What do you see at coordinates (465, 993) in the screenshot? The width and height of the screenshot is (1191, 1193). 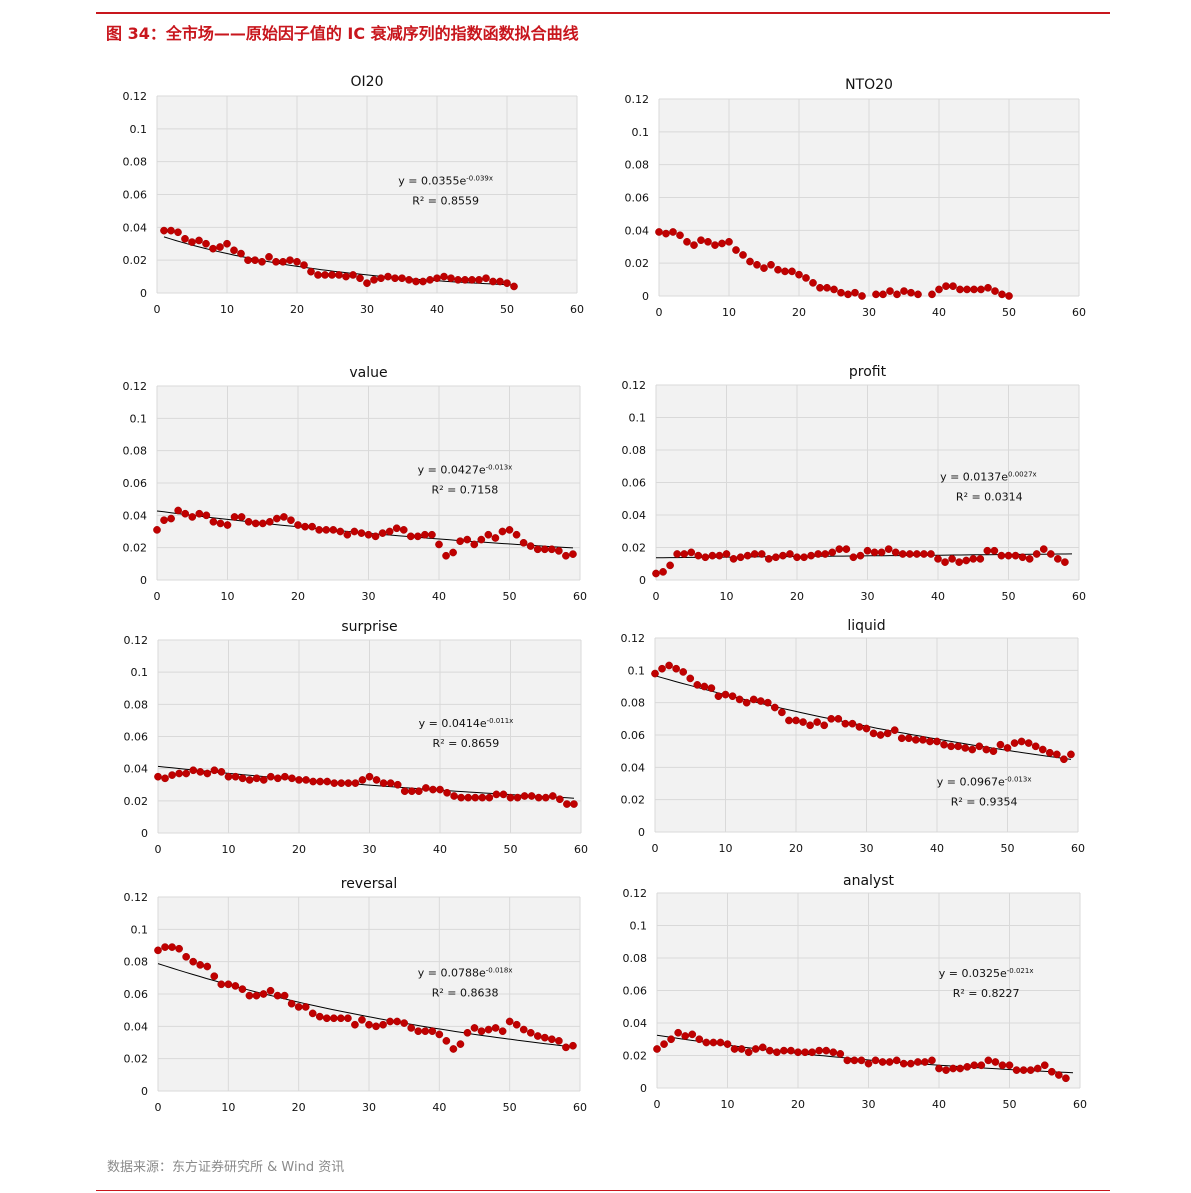 I see `r-squared: R² = 0.8638` at bounding box center [465, 993].